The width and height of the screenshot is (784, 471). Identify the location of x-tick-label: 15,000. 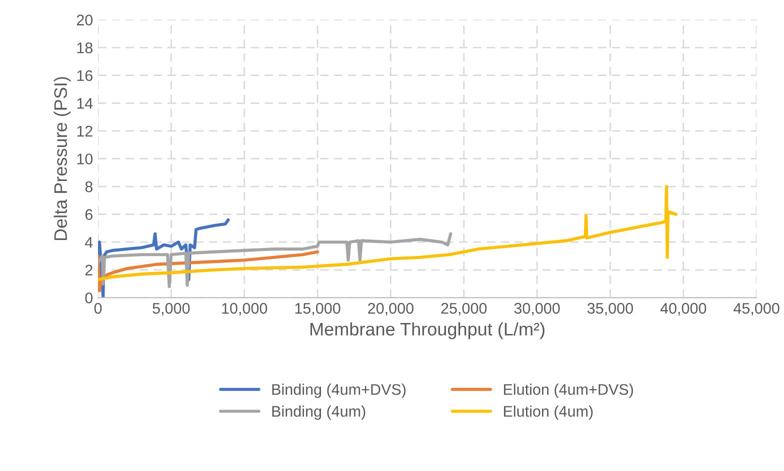
(317, 309).